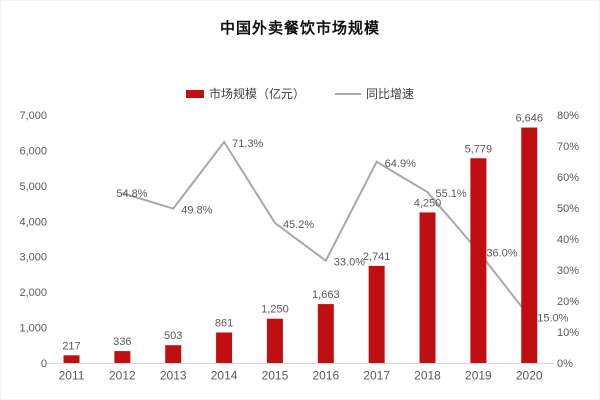 The width and height of the screenshot is (600, 400). I want to click on x-axis-category-label: 2018, so click(427, 376).